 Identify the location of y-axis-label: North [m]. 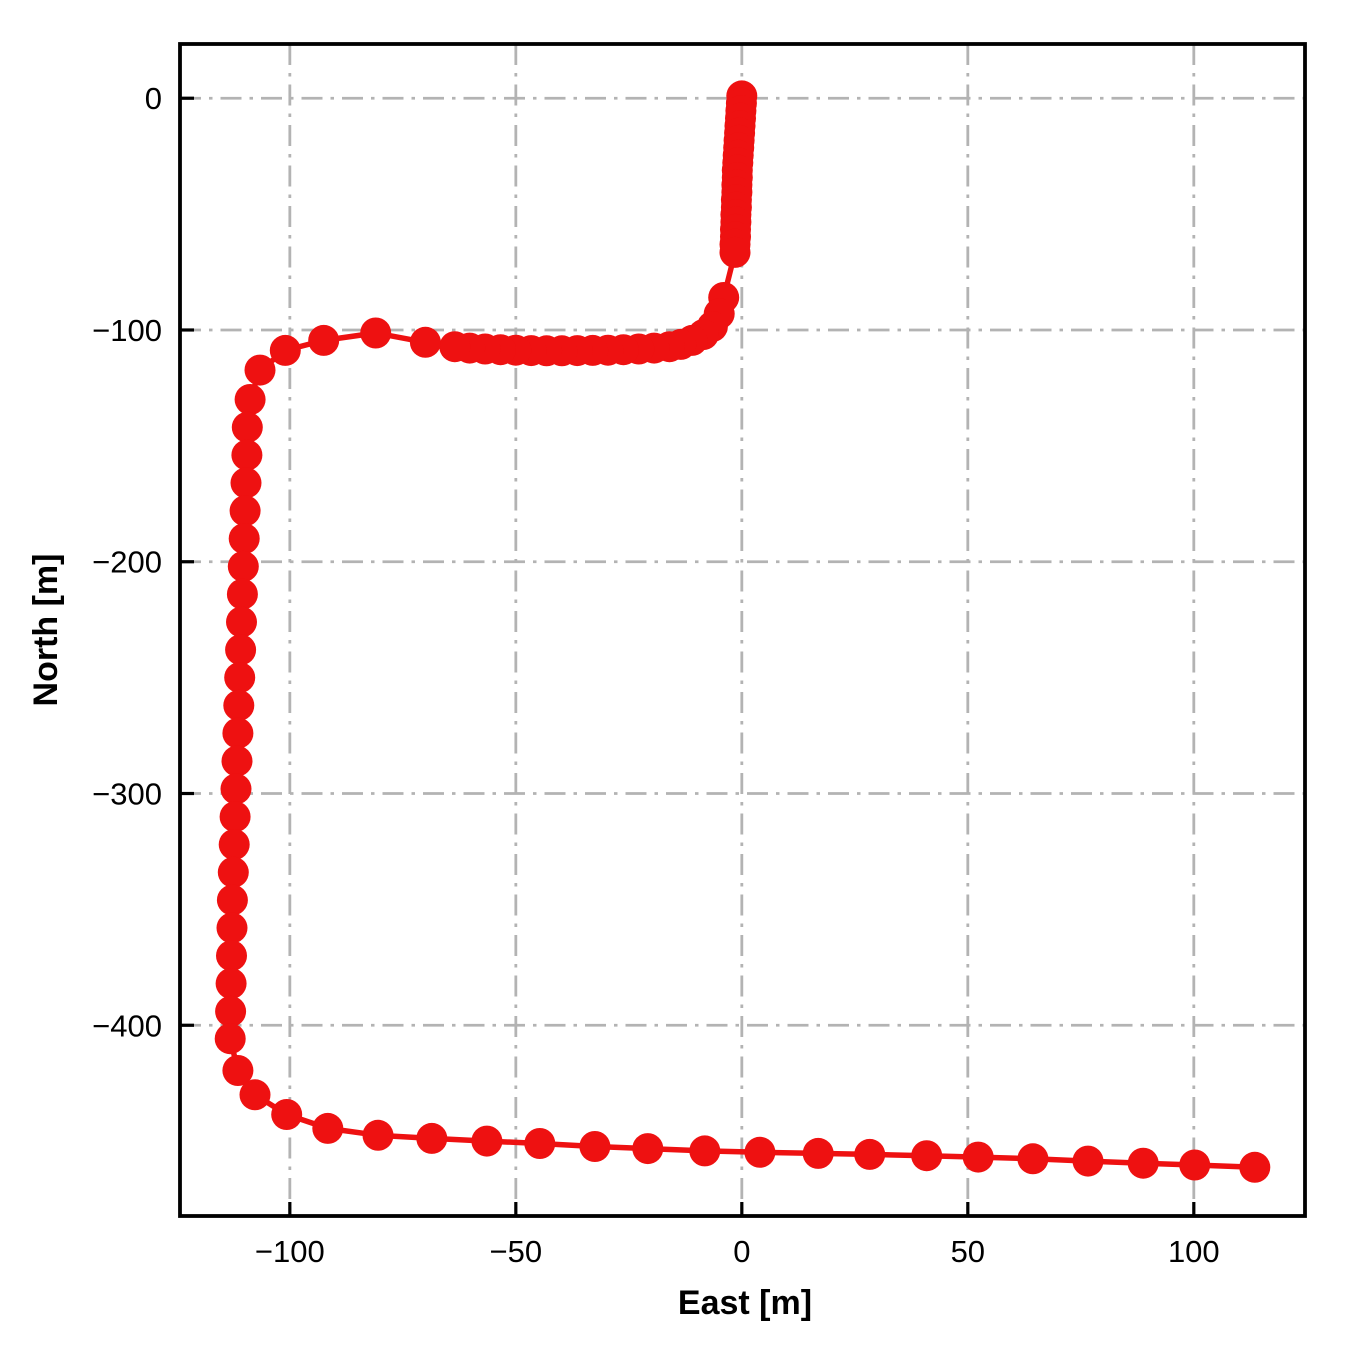
(46, 630).